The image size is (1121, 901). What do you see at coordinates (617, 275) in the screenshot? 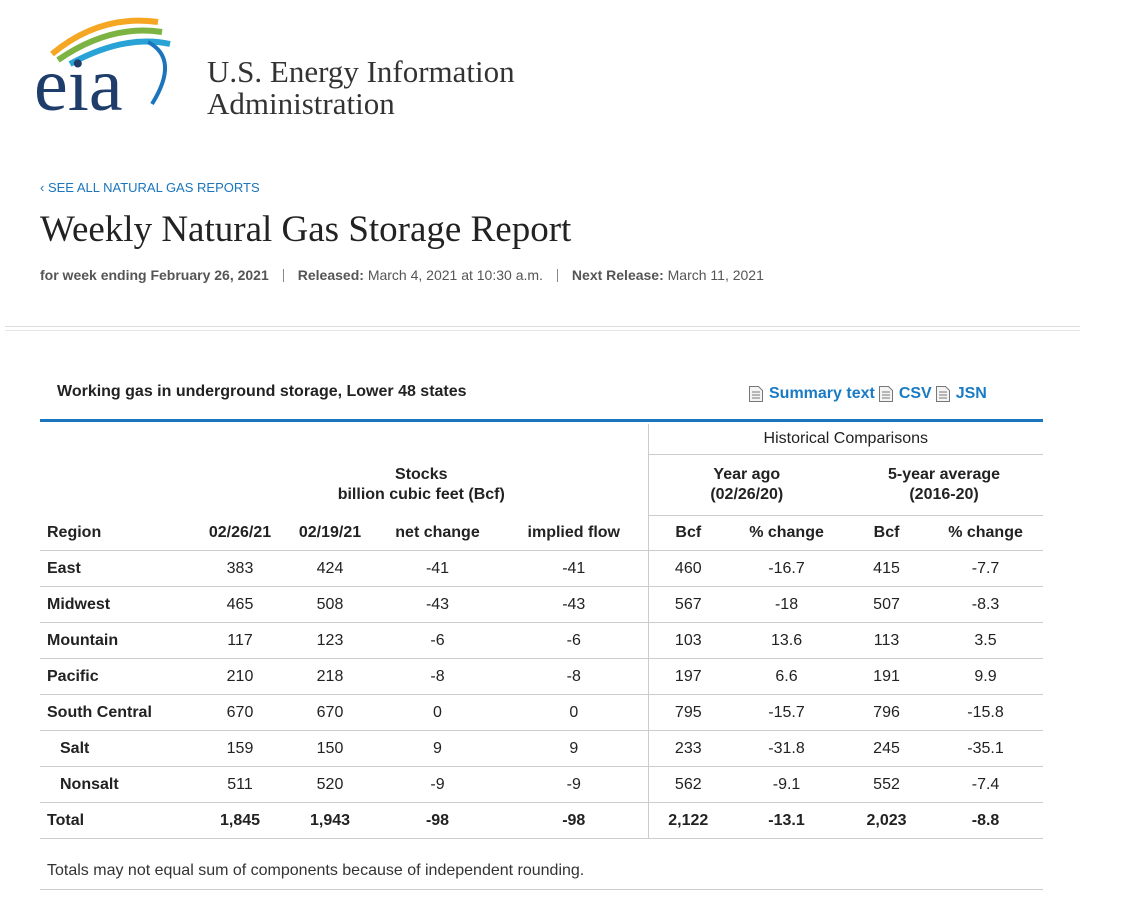
I see `label: Next Release:` at bounding box center [617, 275].